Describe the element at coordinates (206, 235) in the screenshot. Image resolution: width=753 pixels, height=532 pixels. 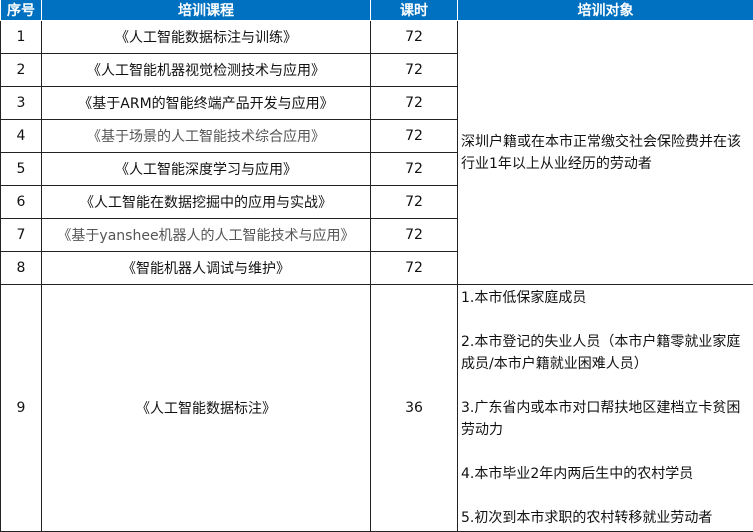
I see `course-name: 《基于yanshee机器人的人工智能技术与应用》` at that location.